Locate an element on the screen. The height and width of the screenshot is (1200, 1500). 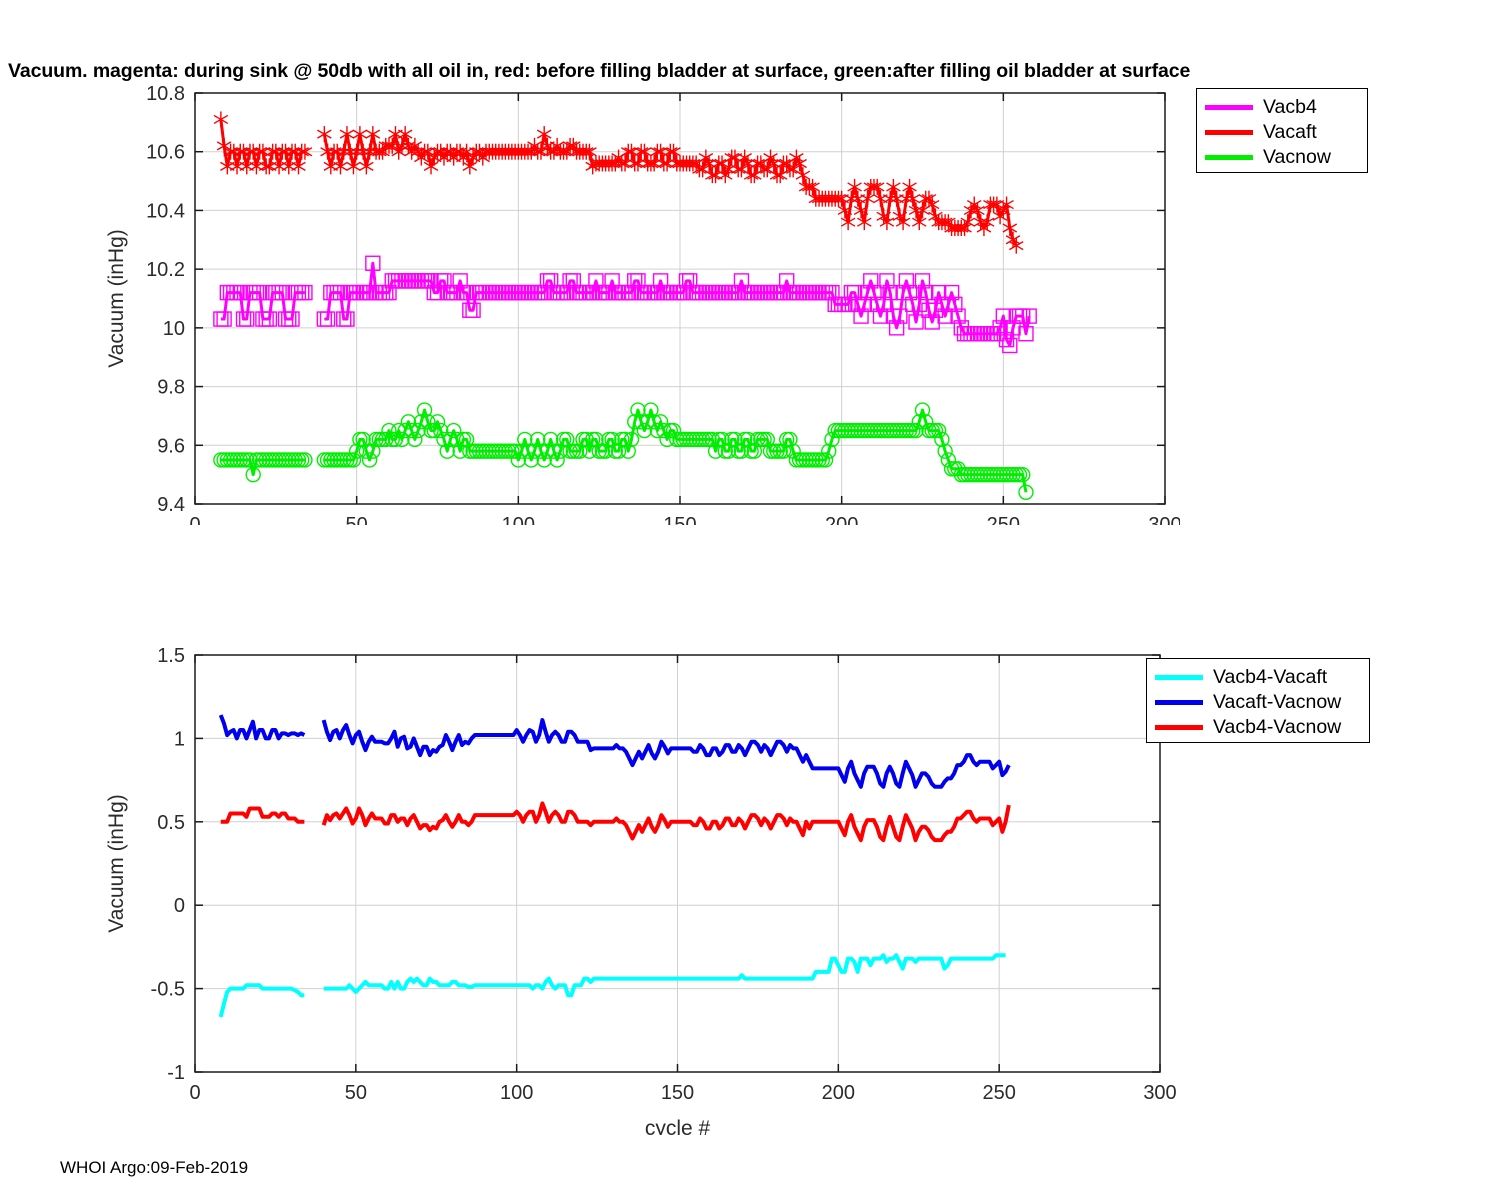
legend-label: Vacb4-Vacnow is located at coordinates (1277, 727).